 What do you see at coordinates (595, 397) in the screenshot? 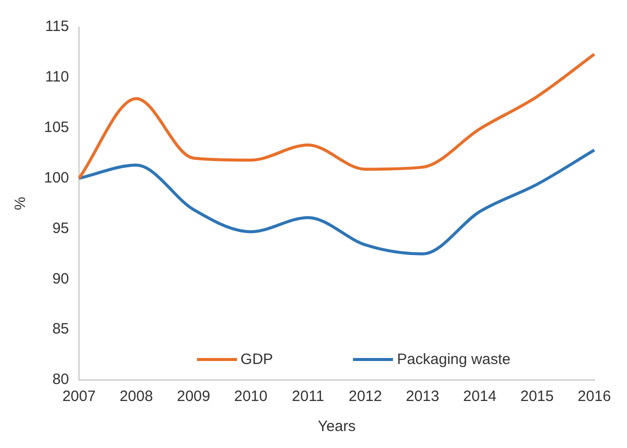
I see `x-tick-label: 2016` at bounding box center [595, 397].